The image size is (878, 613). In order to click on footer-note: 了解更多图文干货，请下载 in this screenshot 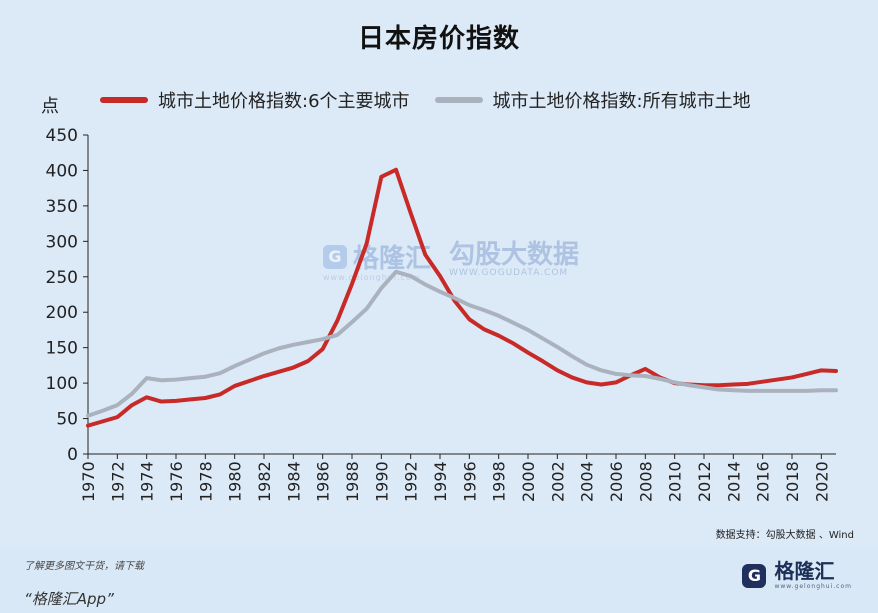, I will do `click(84, 566)`.